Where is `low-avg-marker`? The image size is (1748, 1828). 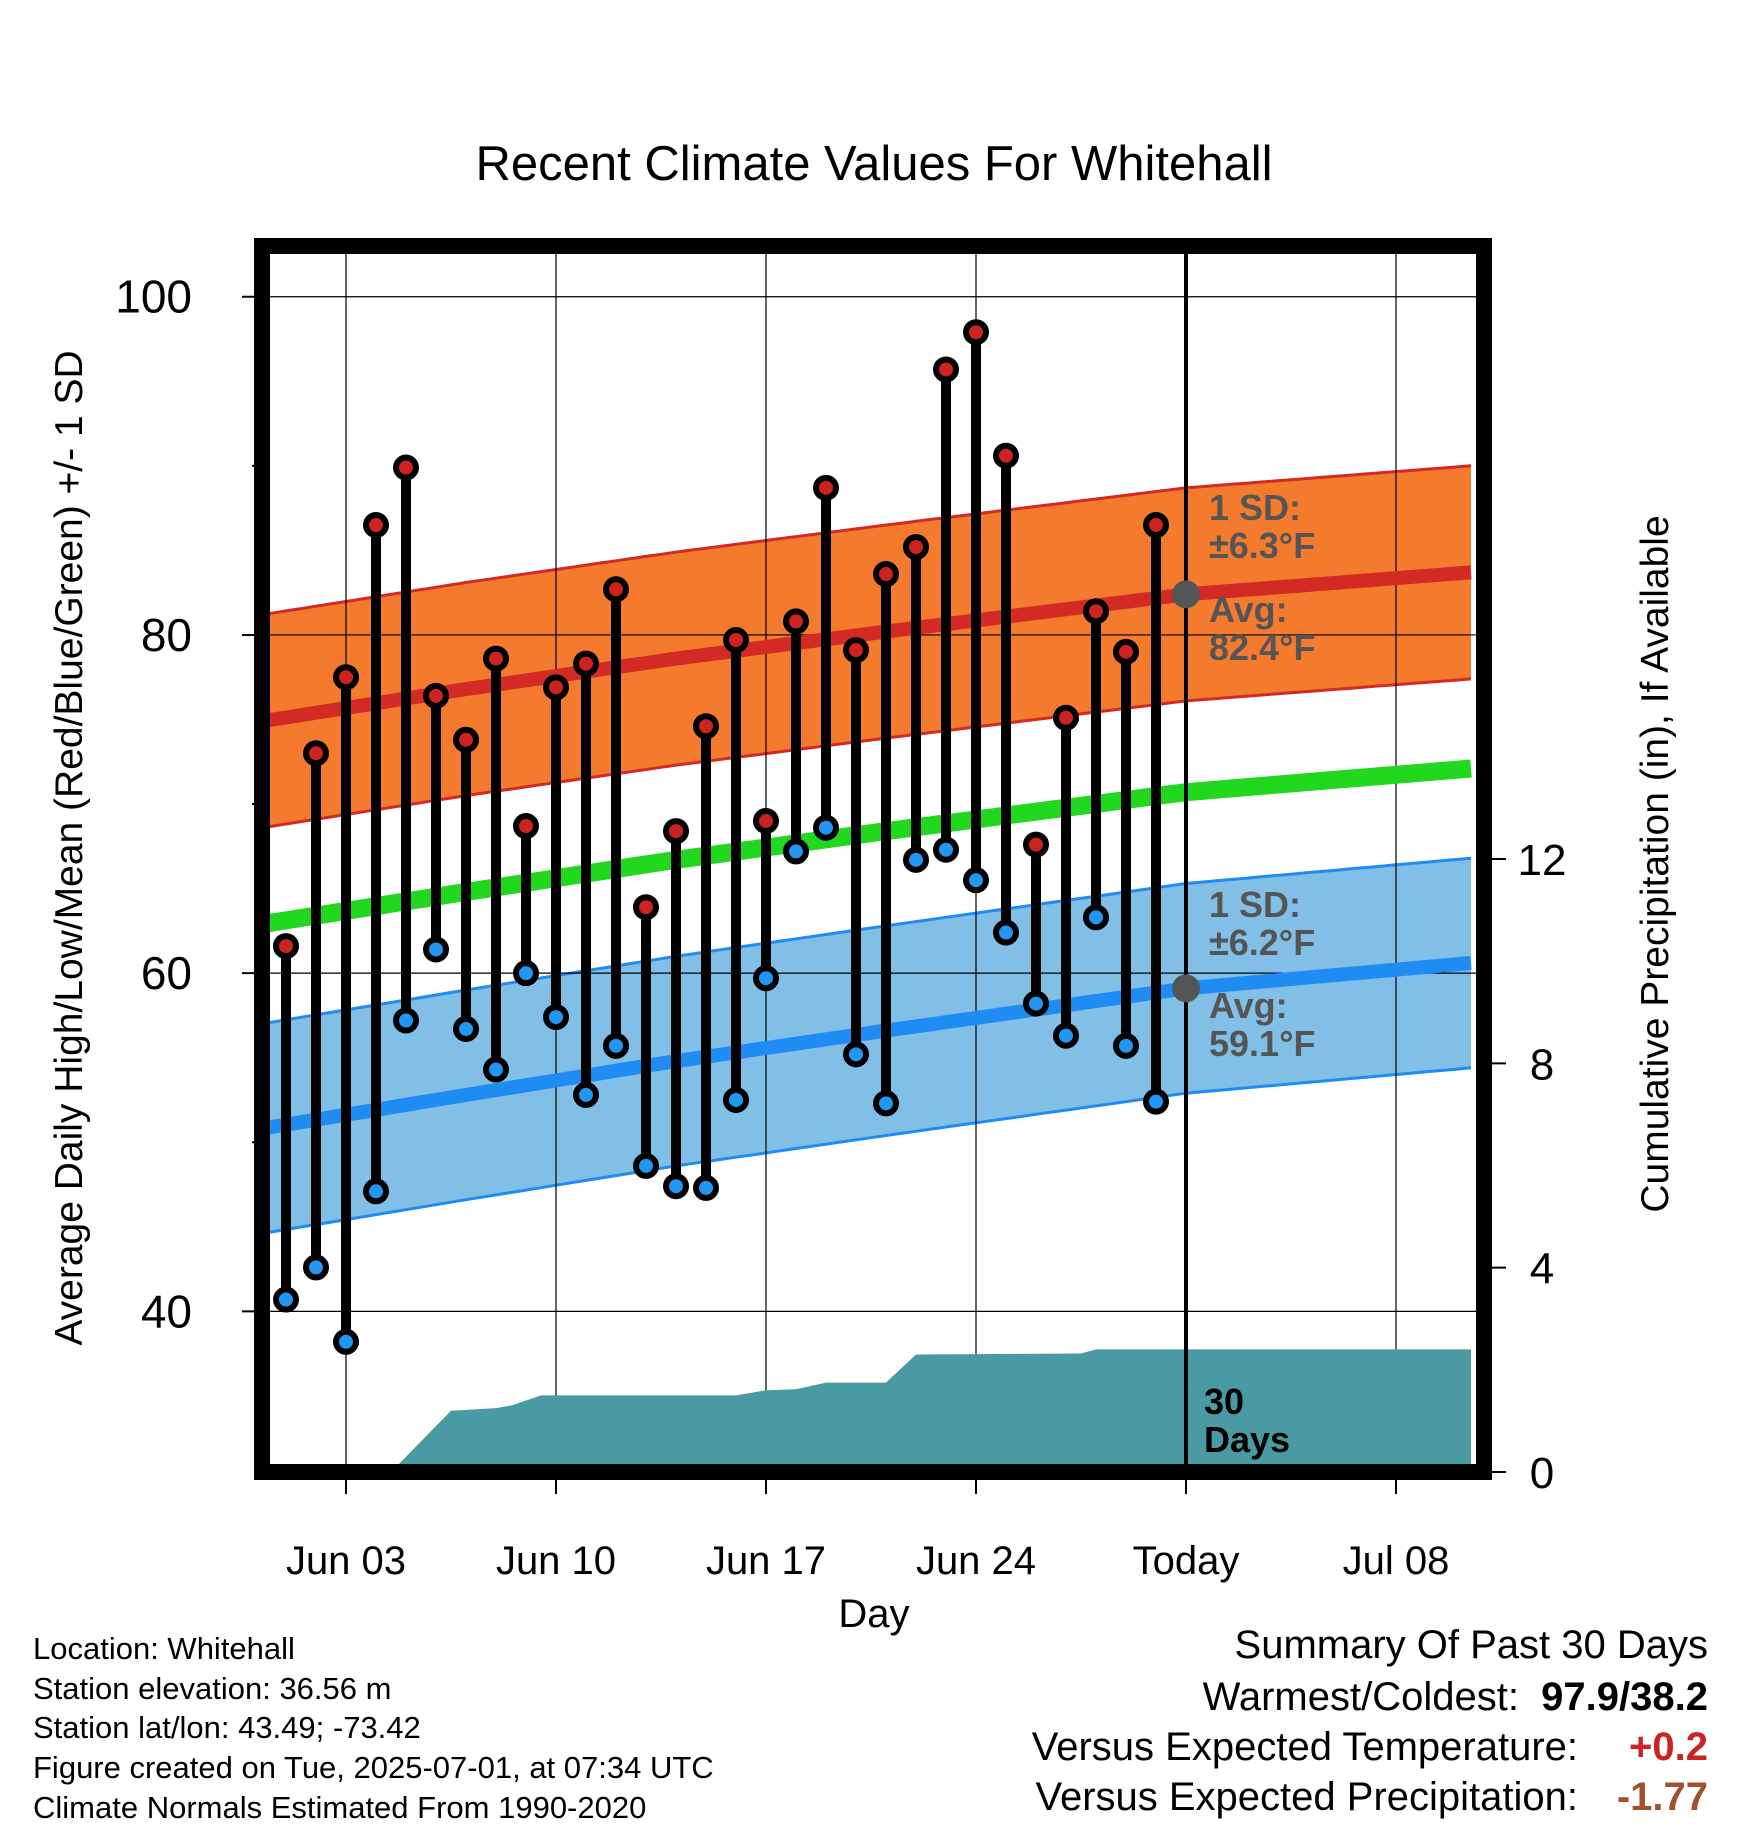
low-avg-marker is located at coordinates (1186, 988).